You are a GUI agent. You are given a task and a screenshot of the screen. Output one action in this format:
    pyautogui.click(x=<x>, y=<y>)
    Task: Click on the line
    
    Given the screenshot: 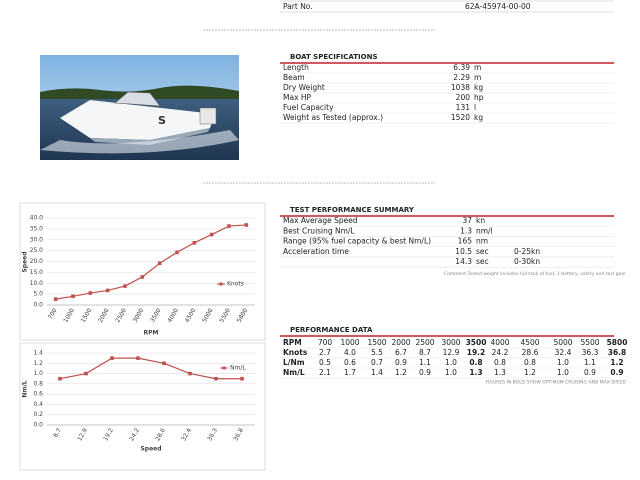 What is the action you would take?
    pyautogui.click(x=151, y=262)
    